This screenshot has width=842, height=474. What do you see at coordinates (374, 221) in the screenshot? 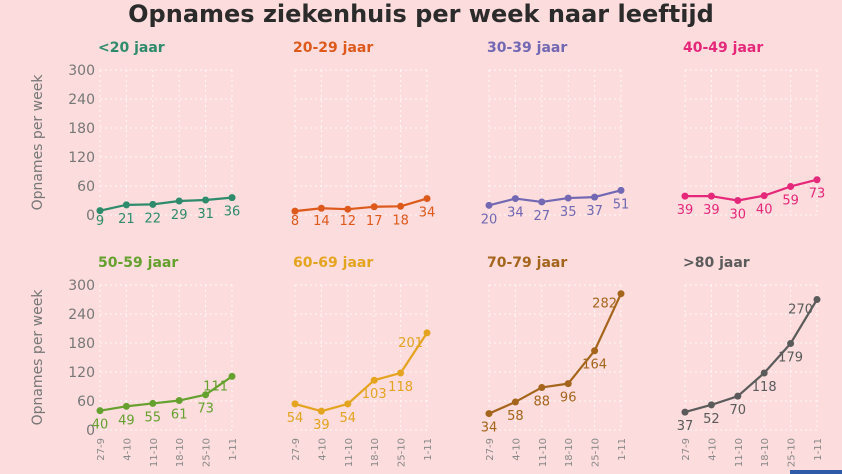
I see `data-label: 17` at bounding box center [374, 221].